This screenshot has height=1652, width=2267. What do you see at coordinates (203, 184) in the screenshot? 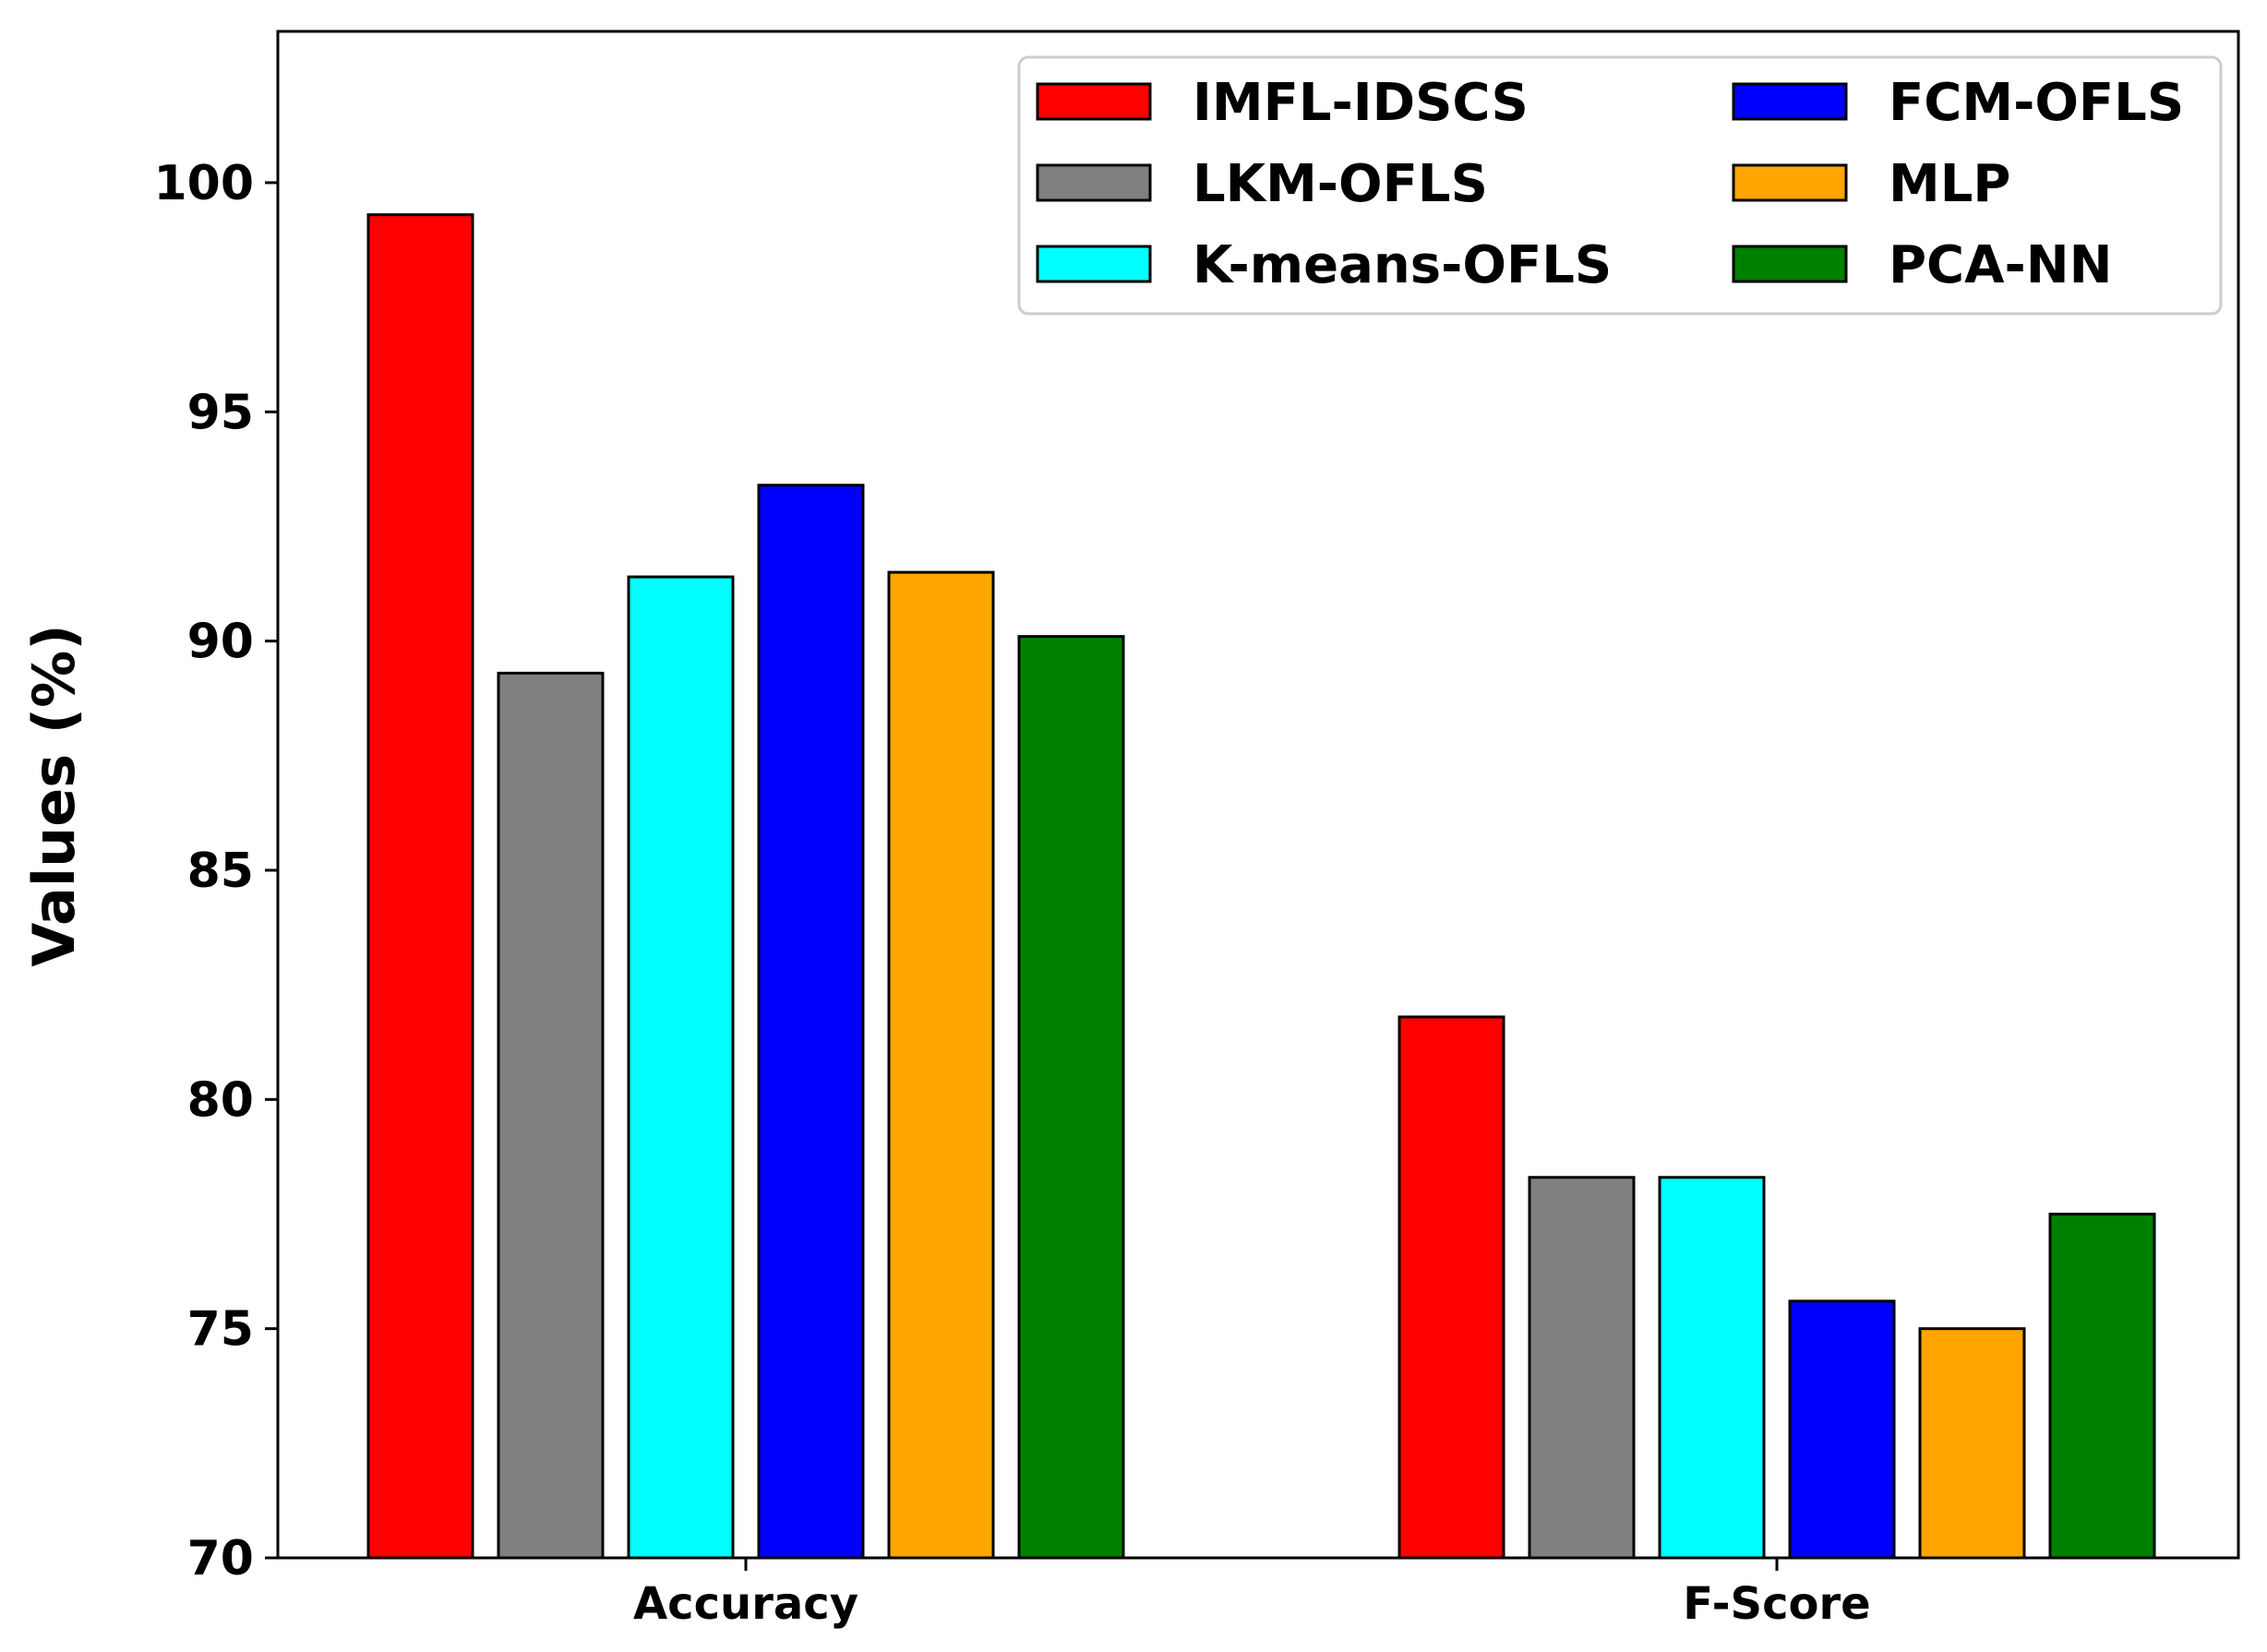
I see `y-tick-label: 100` at bounding box center [203, 184].